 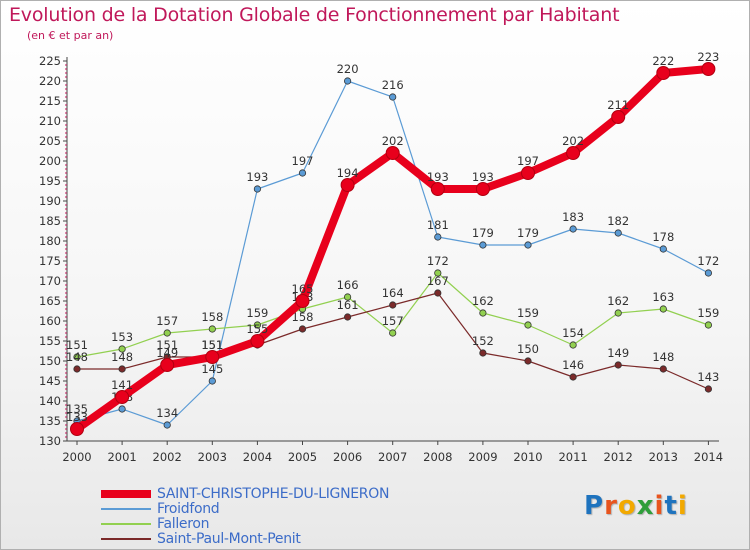 I want to click on chart-subtitle: (en € et par an), so click(x=70, y=35).